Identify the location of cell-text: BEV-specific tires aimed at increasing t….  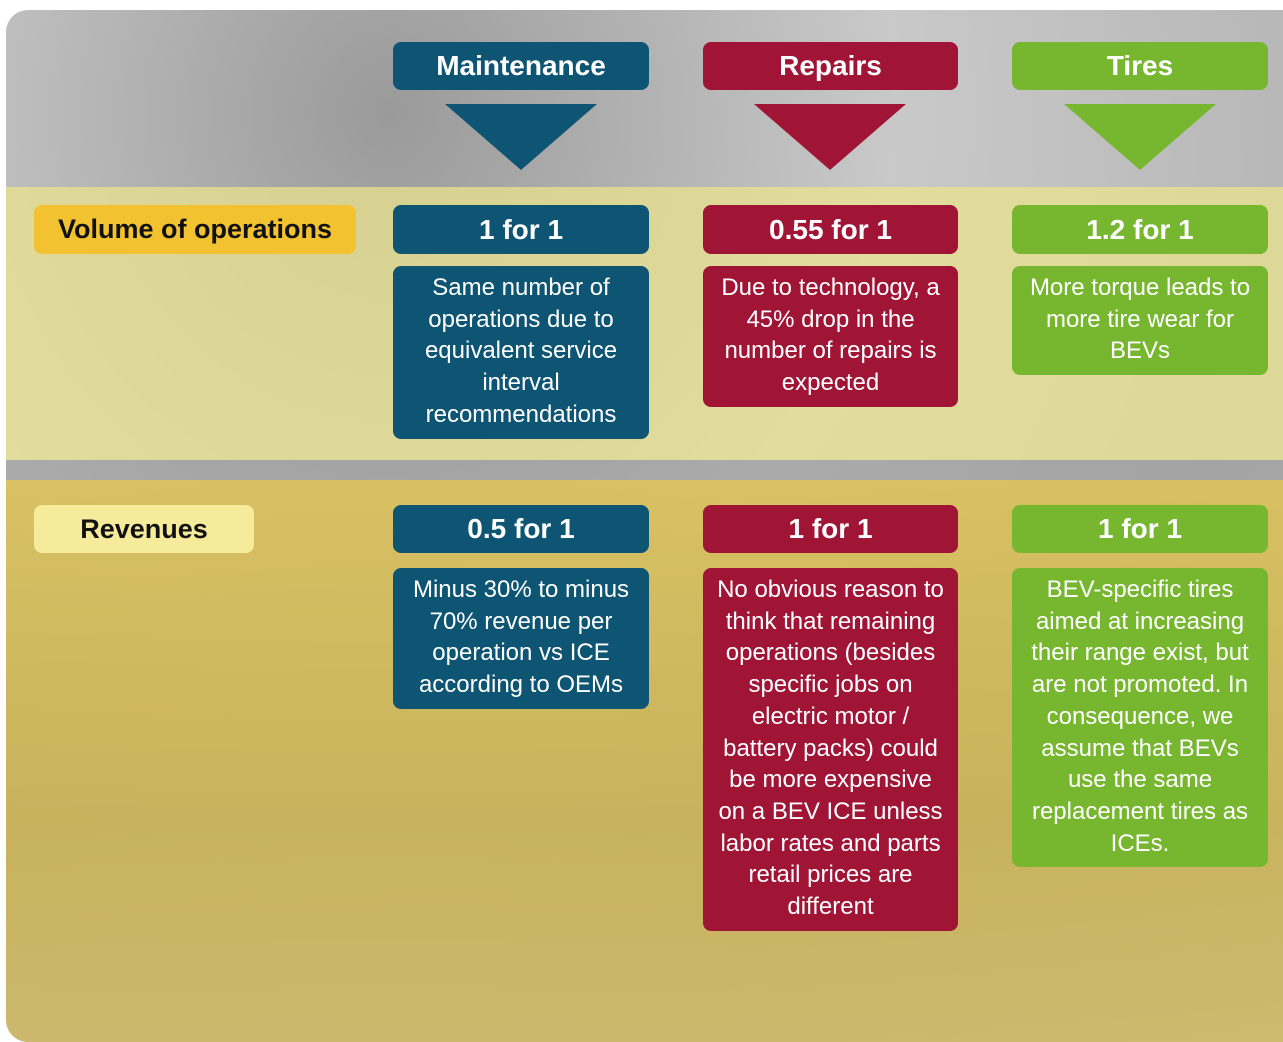
(1140, 718).